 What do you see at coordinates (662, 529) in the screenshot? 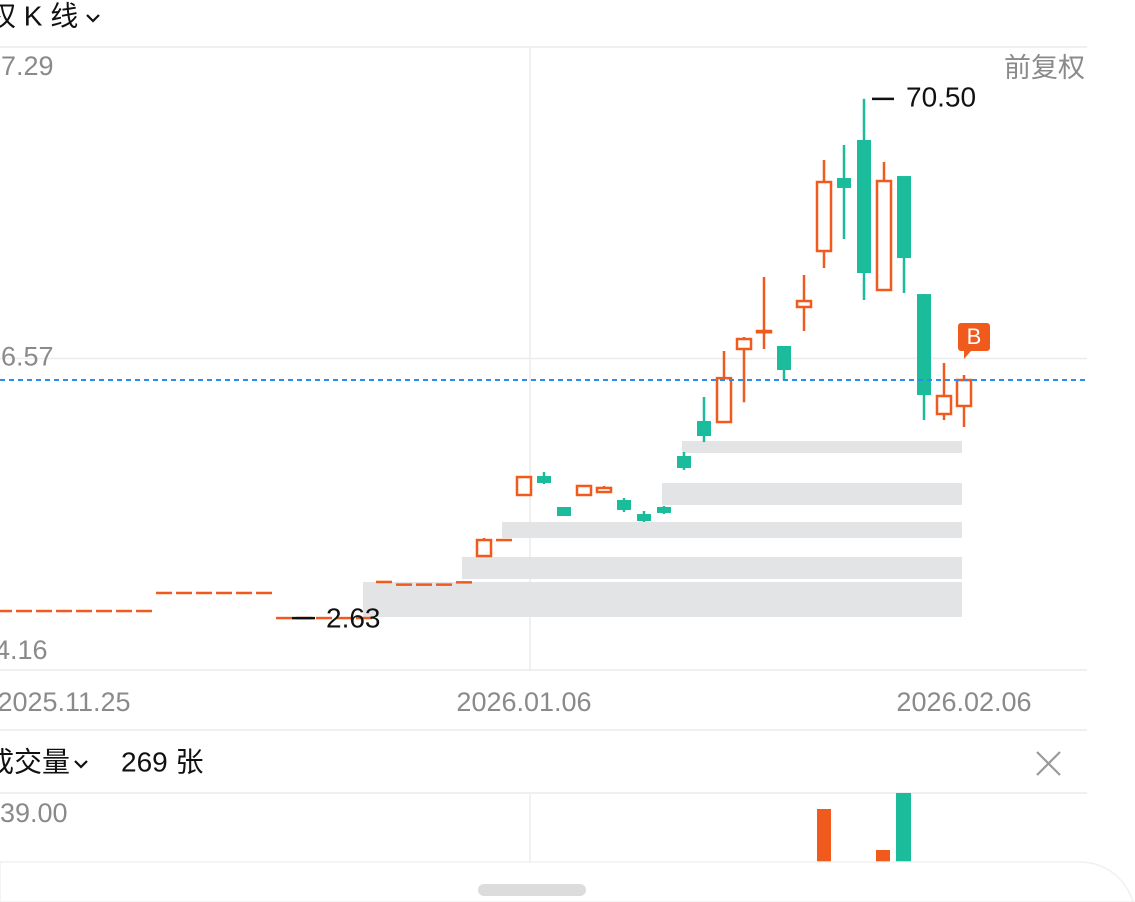
I see `chip-distribution` at bounding box center [662, 529].